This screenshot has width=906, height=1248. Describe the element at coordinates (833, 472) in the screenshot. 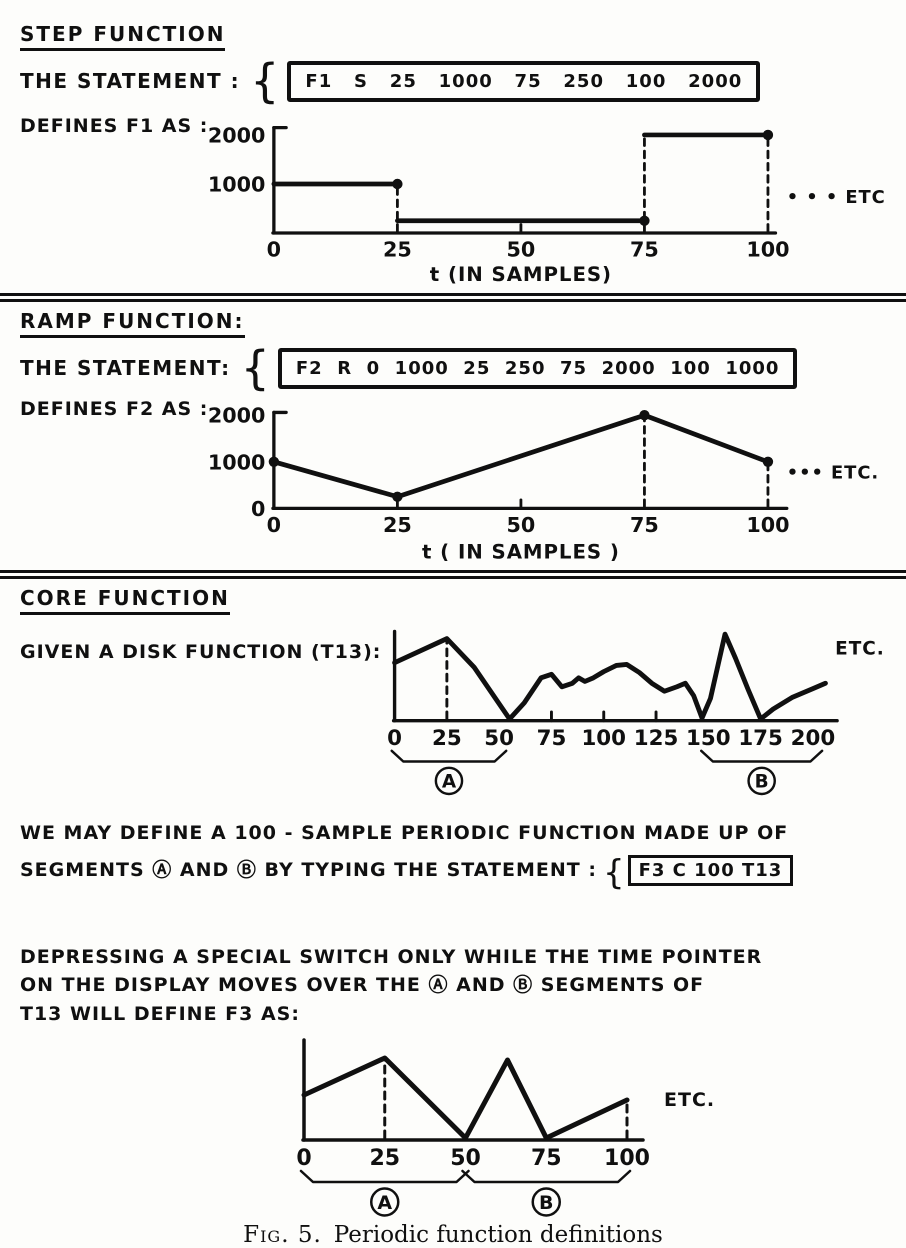

I see `svg-text: ••• ETC.` at that location.